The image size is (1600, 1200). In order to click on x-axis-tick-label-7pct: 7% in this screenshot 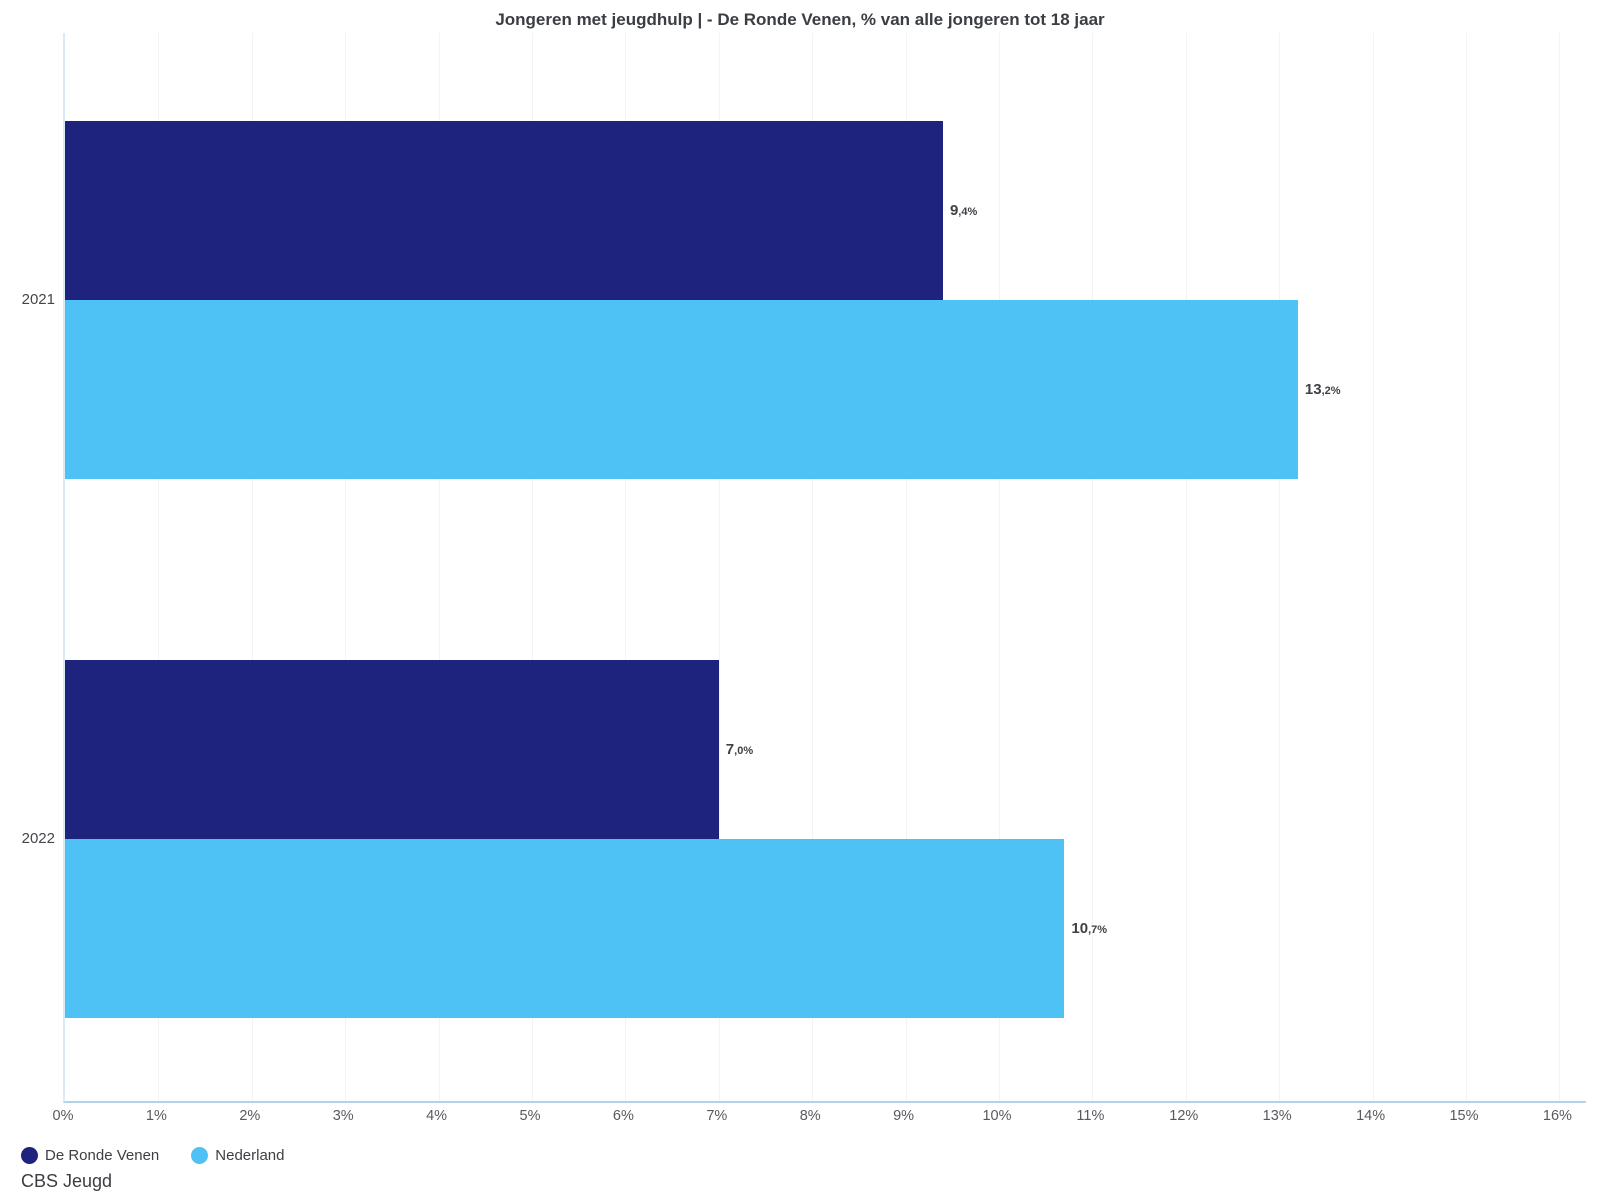, I will do `click(717, 1116)`.